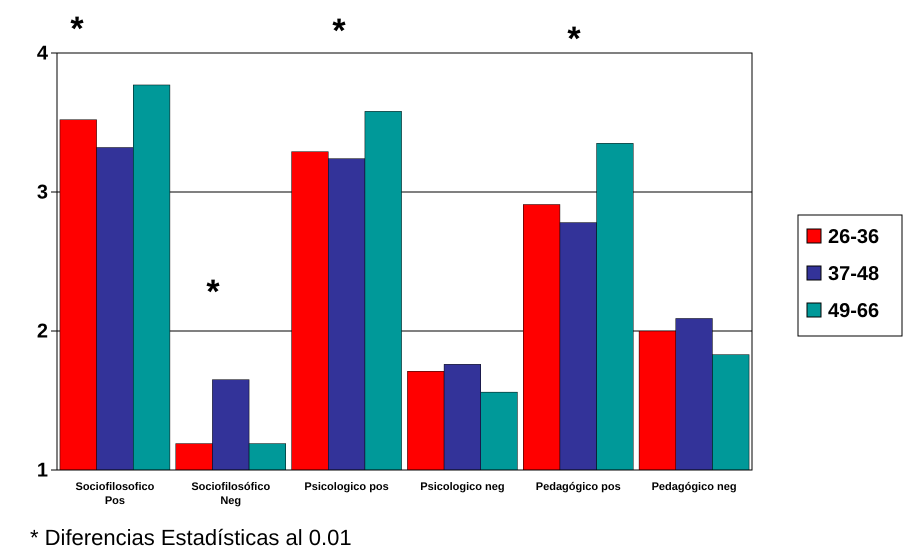  I want to click on x-tick-label: Psicologico pos, so click(346, 486).